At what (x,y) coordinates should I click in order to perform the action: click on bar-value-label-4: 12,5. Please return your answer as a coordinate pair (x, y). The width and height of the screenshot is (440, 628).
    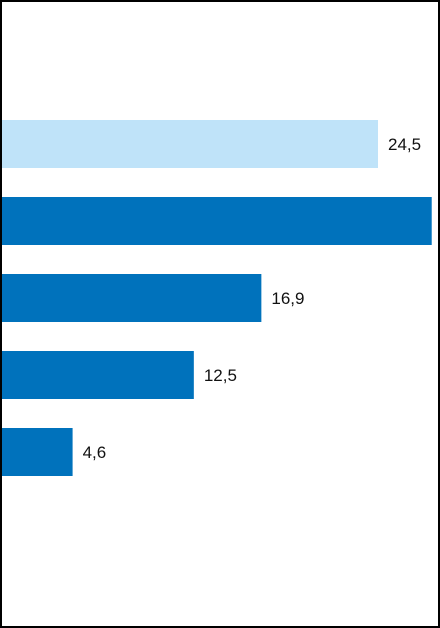
    Looking at the image, I should click on (220, 375).